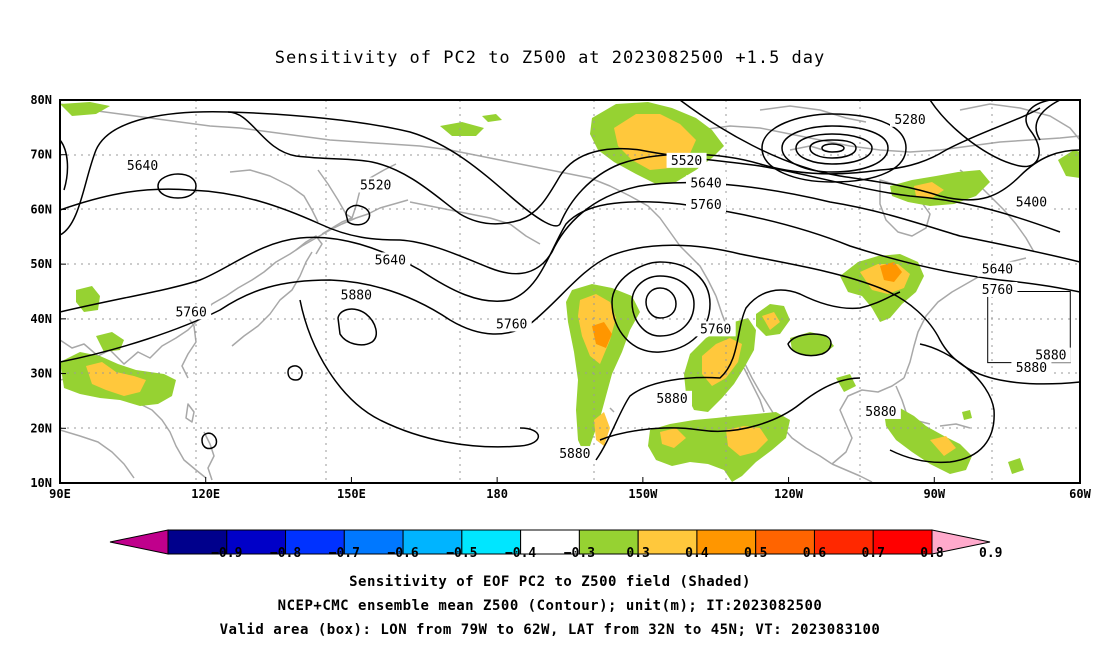 Image resolution: width=1100 pixels, height=650 pixels. Describe the element at coordinates (274, 196) in the screenshot. I see `coastline-okhotsk` at that location.